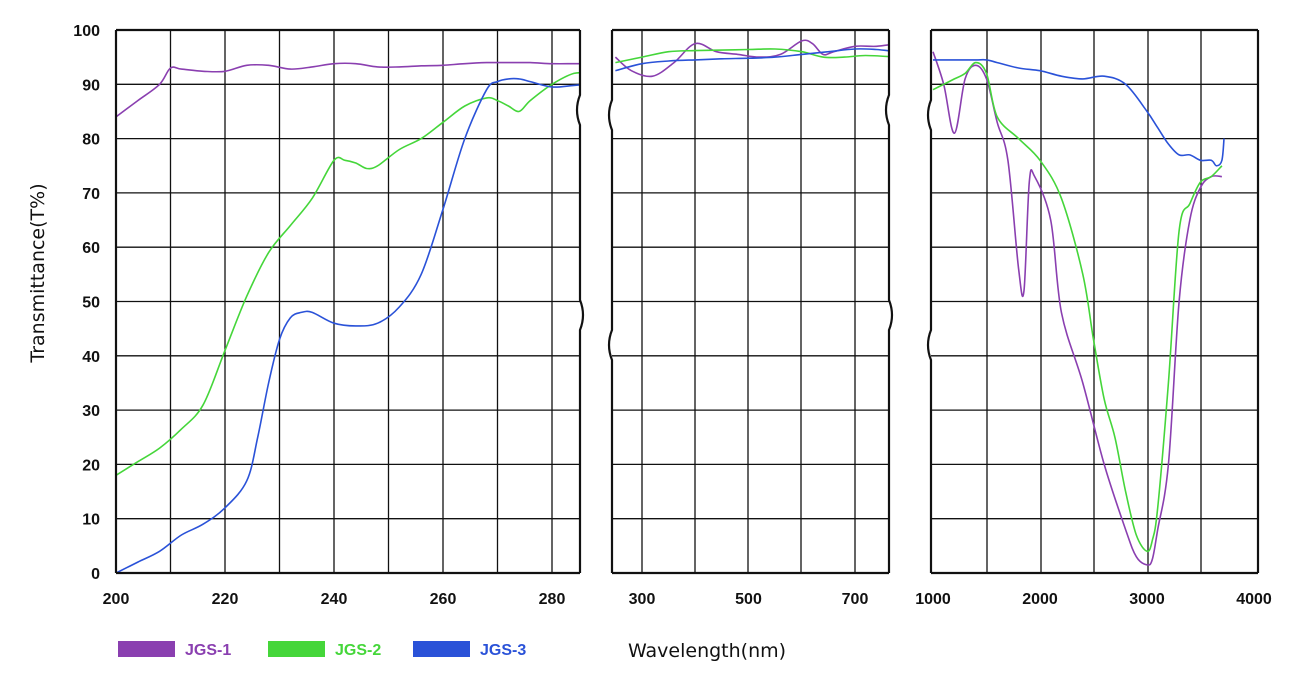 The height and width of the screenshot is (689, 1300). What do you see at coordinates (91, 85) in the screenshot?
I see `y-tick-label: 90` at bounding box center [91, 85].